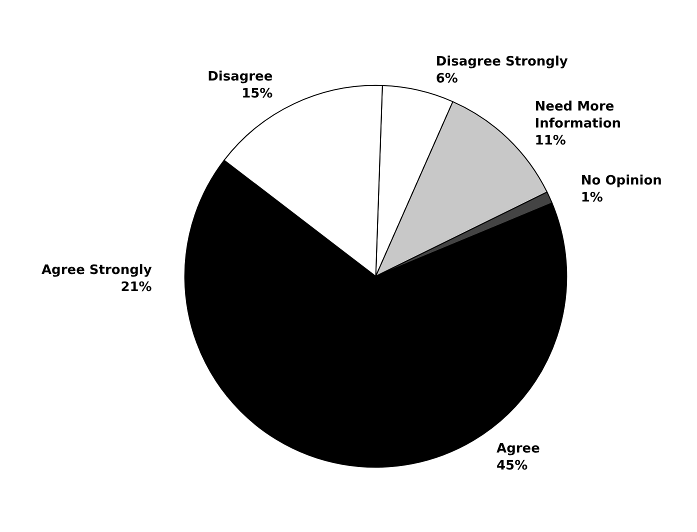 Image resolution: width=697 pixels, height=532 pixels. Describe the element at coordinates (518, 449) in the screenshot. I see `slice-label: Agree` at that location.